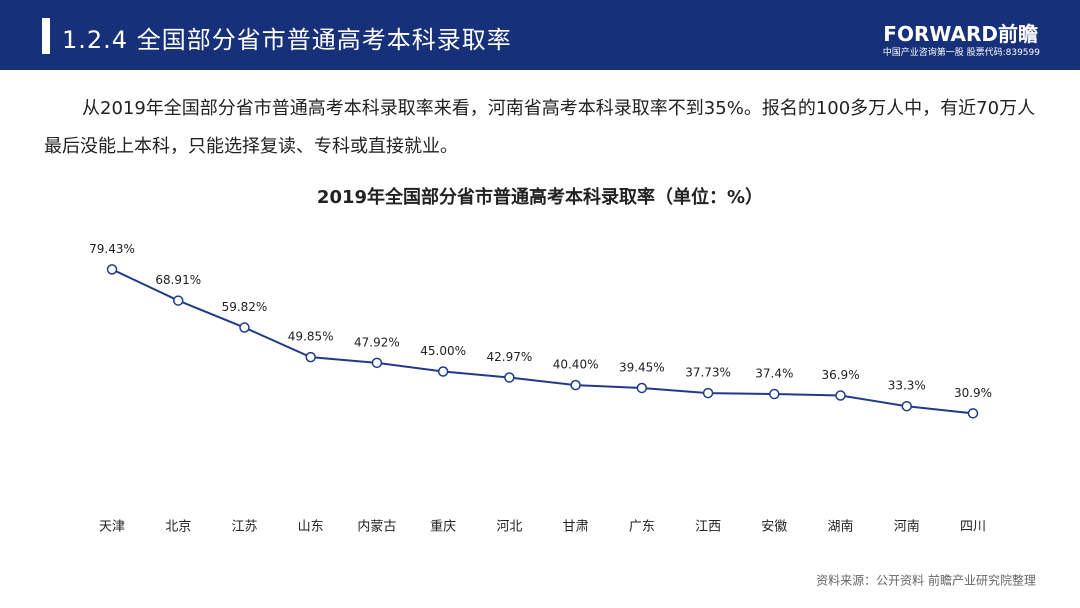 The width and height of the screenshot is (1080, 608). Describe the element at coordinates (443, 351) in the screenshot. I see `data-label: 45.00%` at that location.